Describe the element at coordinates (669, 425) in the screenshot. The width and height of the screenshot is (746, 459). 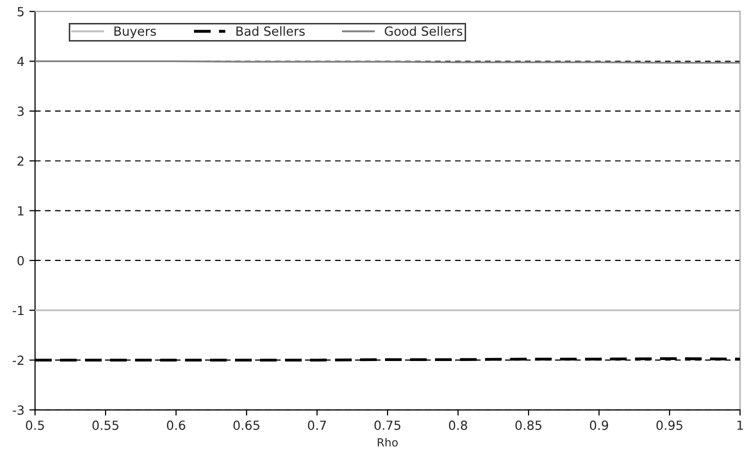
I see `x-tick-label: 0.95` at that location.